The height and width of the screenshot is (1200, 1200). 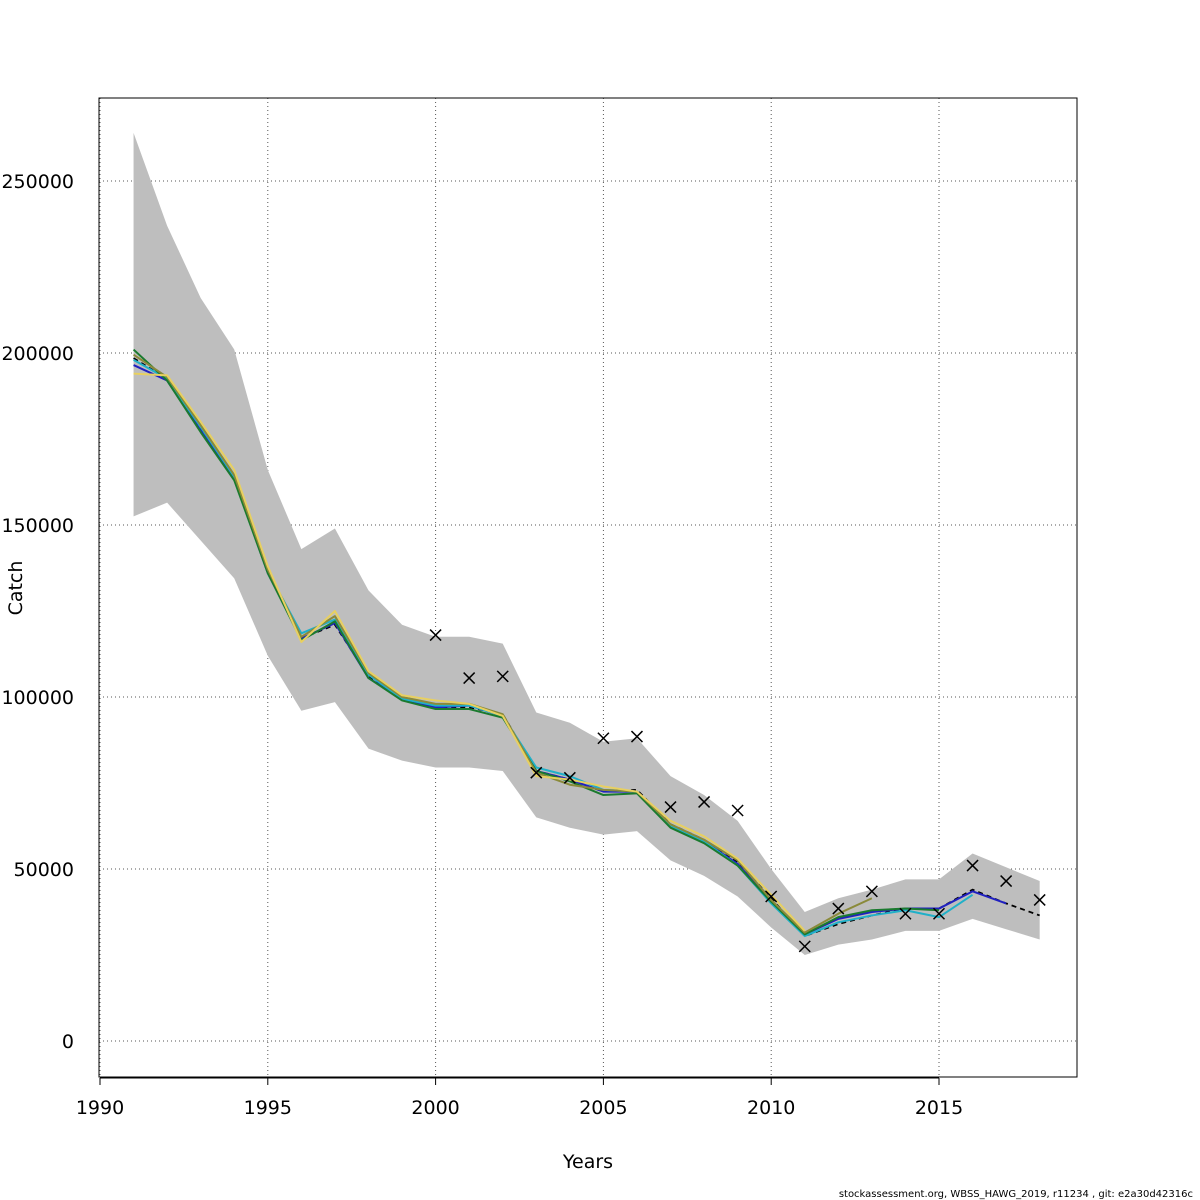 What do you see at coordinates (16, 588) in the screenshot?
I see `y-axis-title: Catch` at bounding box center [16, 588].